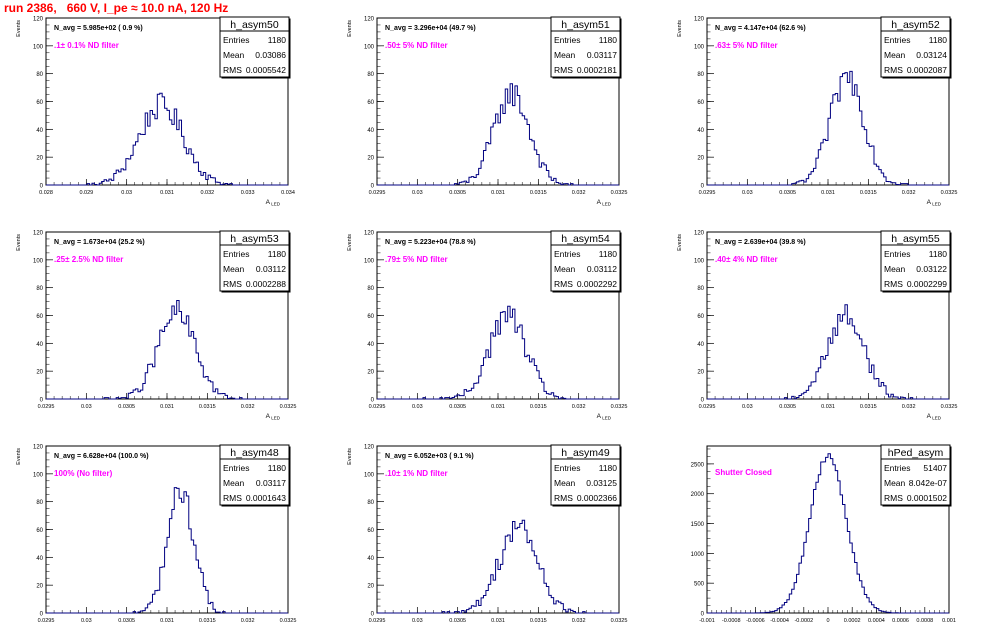 The height and width of the screenshot is (622, 996). I want to click on x-tick-label: 0.0004, so click(876, 620).